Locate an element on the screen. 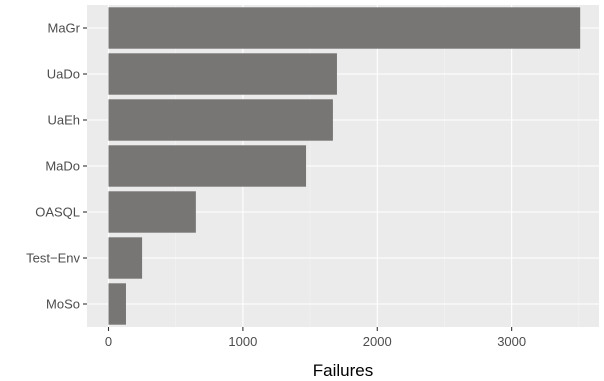 The height and width of the screenshot is (381, 604). x-tick-label: 1000 is located at coordinates (242, 341).